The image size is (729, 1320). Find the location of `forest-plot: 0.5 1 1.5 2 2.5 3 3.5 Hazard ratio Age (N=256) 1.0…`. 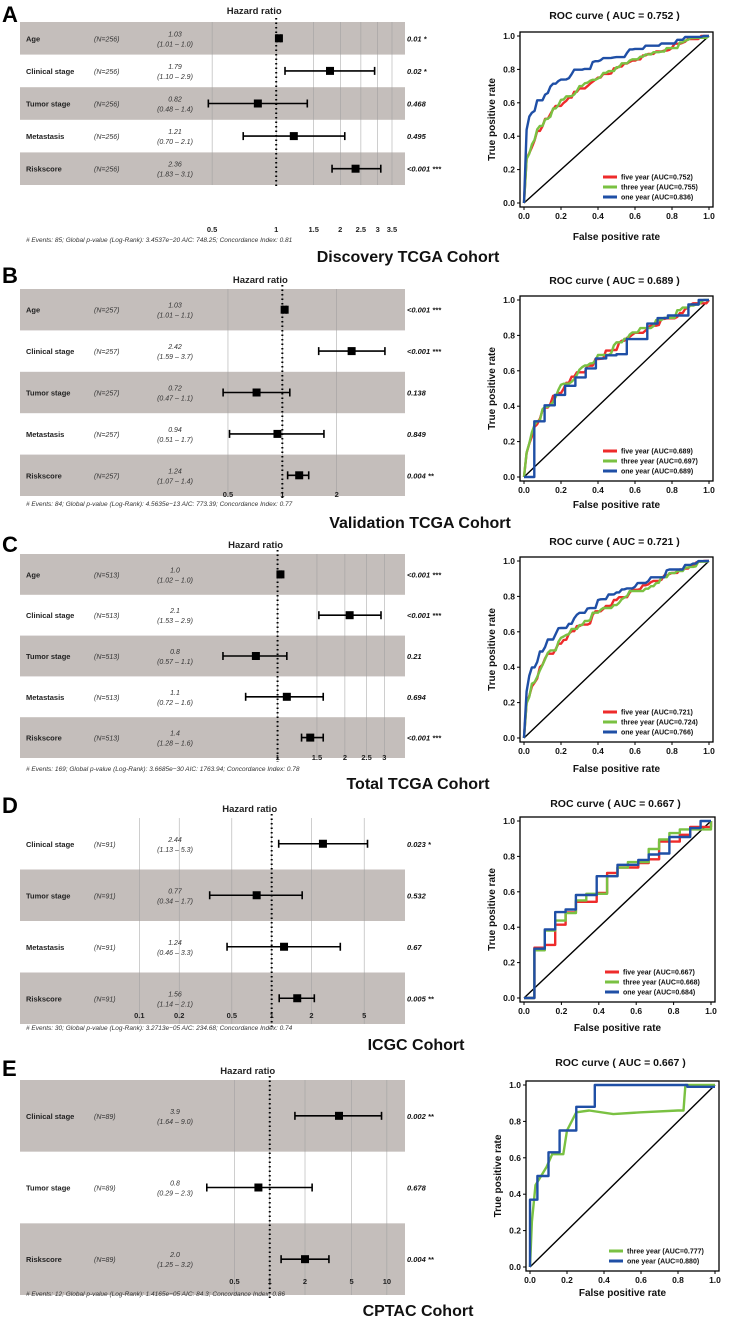

forest-plot: 0.5 1 1.5 2 2.5 3 3.5 Hazard ratio Age (N=256) 1.0… is located at coordinates (231, 125).